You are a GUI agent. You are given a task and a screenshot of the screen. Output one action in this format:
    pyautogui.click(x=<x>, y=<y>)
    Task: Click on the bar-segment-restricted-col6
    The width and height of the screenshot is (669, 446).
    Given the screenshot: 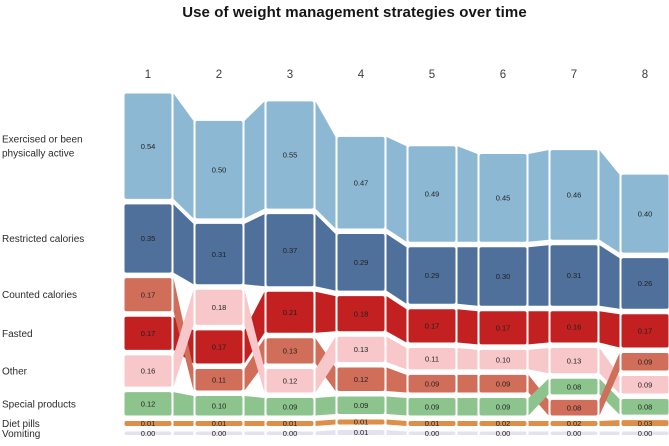 What is the action you would take?
    pyautogui.click(x=503, y=276)
    